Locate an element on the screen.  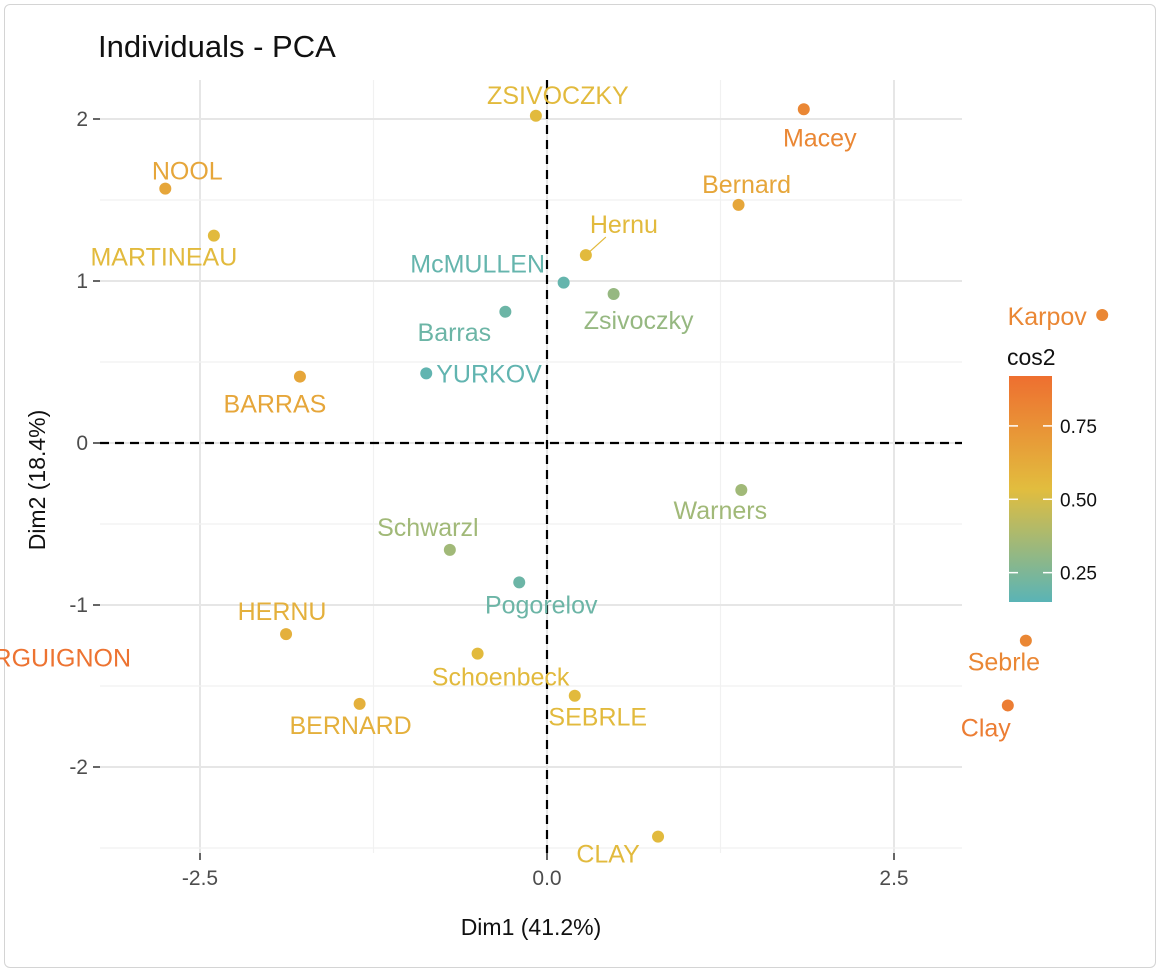
label-clay: CLAY is located at coordinates (608, 855).